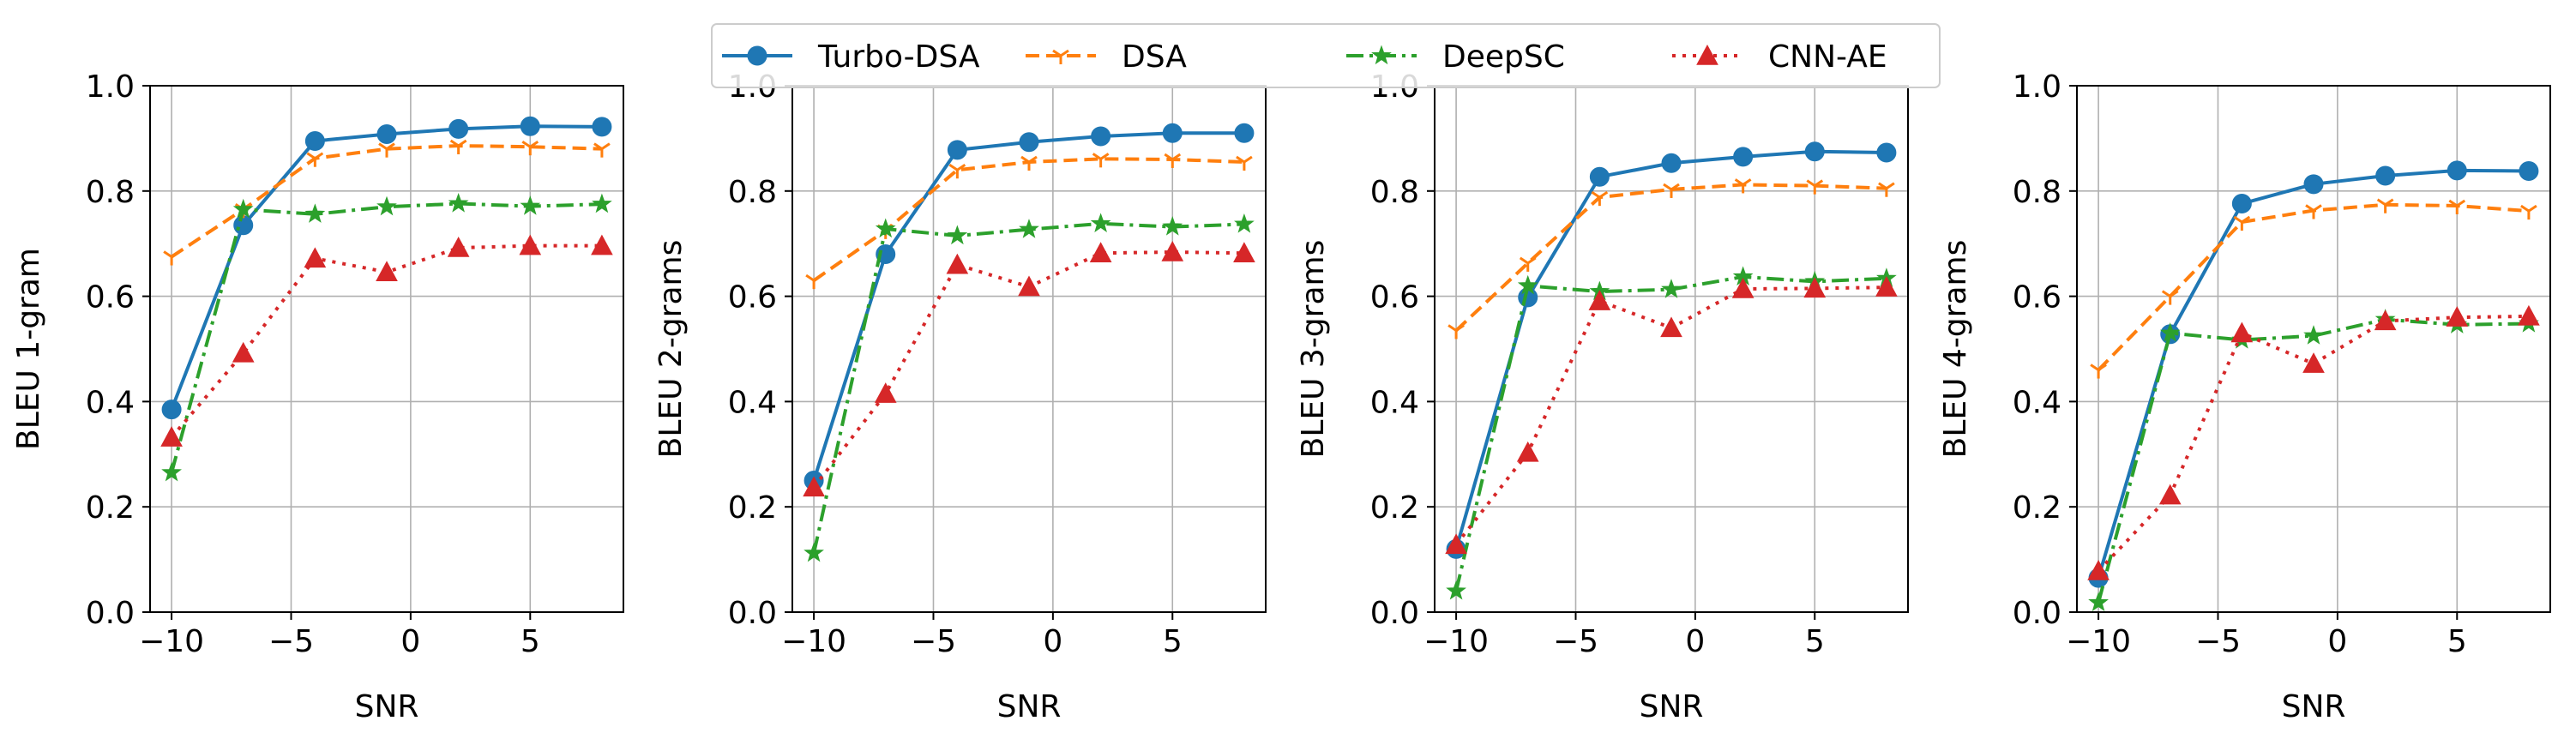 This screenshot has height=751, width=2576. What do you see at coordinates (1707, 54) in the screenshot?
I see `legend-marker-cnn-ae` at bounding box center [1707, 54].